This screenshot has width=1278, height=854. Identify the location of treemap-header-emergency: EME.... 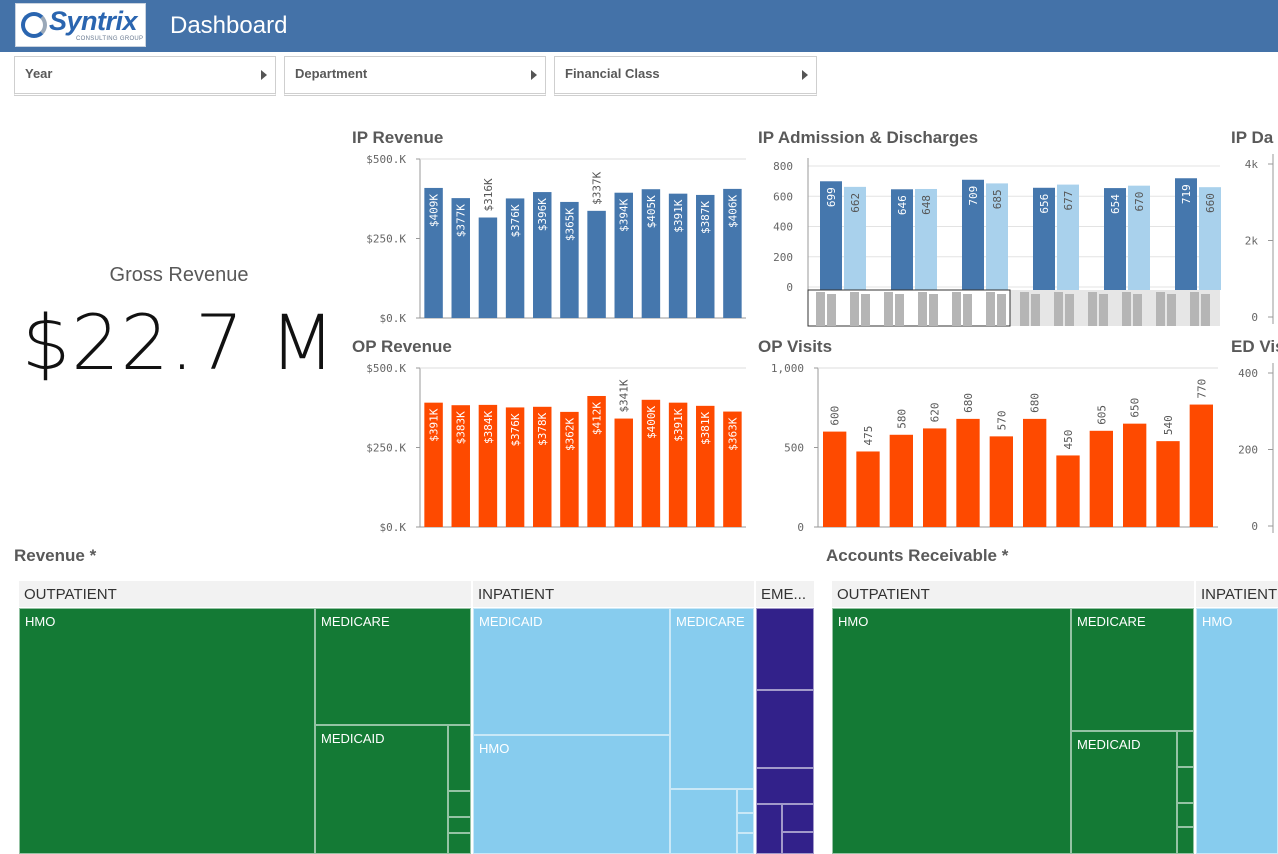
(785, 594).